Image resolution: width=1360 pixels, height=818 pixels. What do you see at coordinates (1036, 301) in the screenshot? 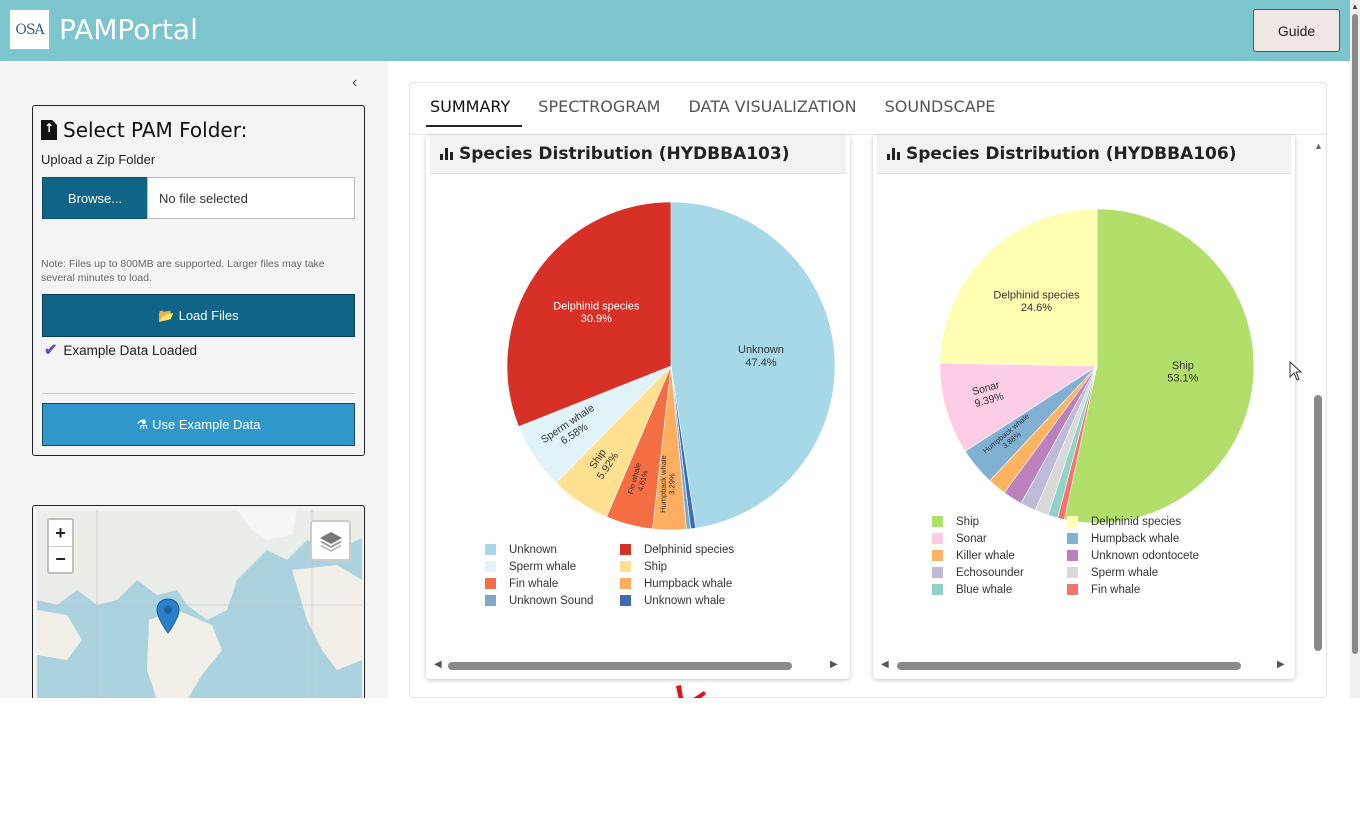
I see `slice-label: Delphinid species 24.6%` at bounding box center [1036, 301].